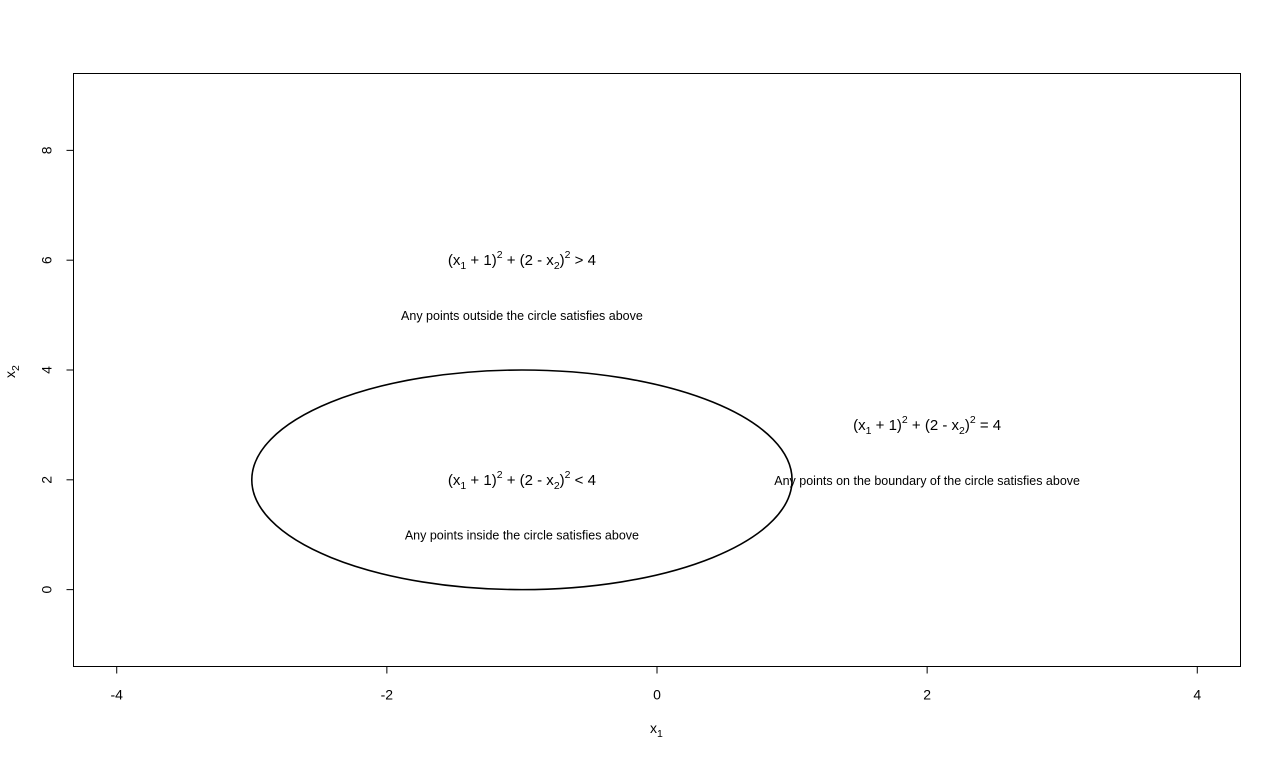 The image size is (1278, 759). Describe the element at coordinates (47, 150) in the screenshot. I see `y-tick-label: 8` at that location.